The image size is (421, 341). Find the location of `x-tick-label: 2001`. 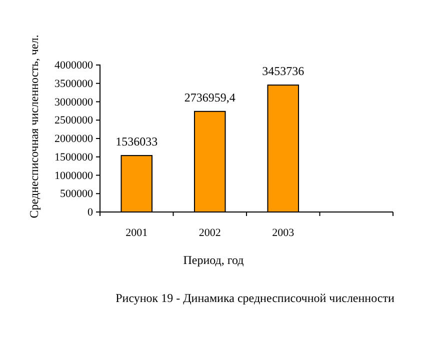

x-tick-label: 2001 is located at coordinates (137, 233).